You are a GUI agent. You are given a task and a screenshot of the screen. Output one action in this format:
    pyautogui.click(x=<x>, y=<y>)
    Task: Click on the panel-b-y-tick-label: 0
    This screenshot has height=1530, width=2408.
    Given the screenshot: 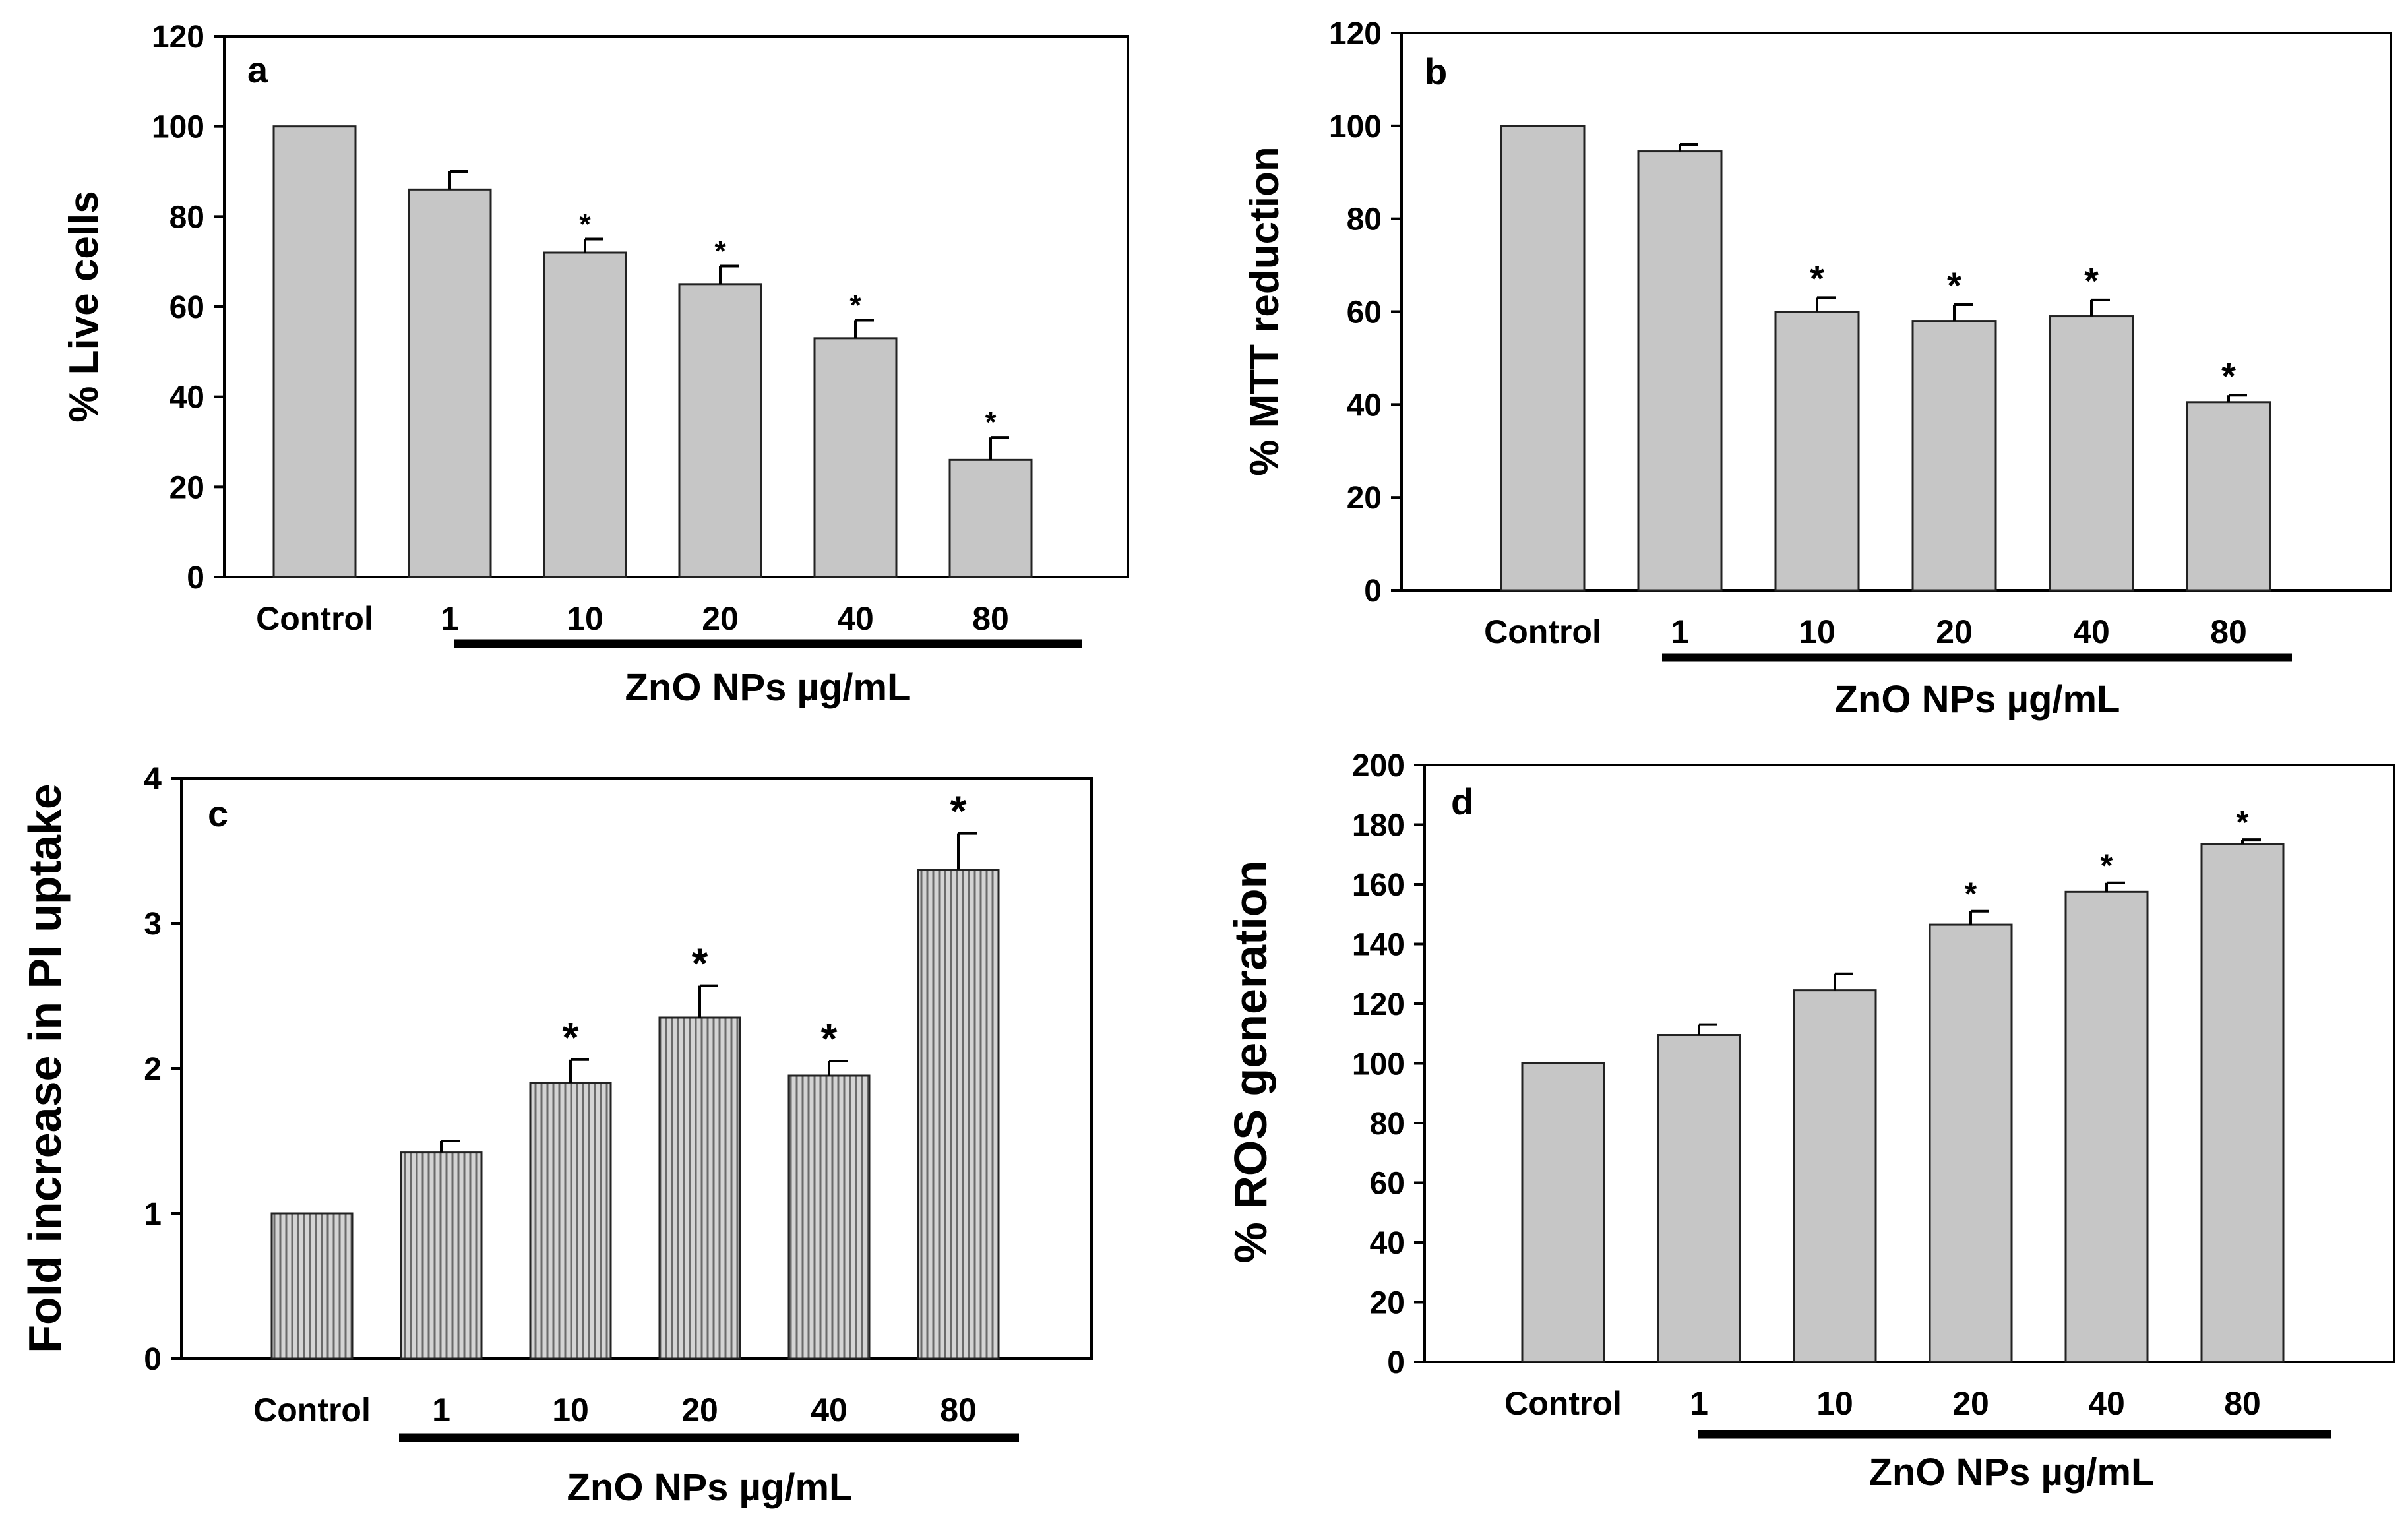 What is the action you would take?
    pyautogui.click(x=1373, y=591)
    